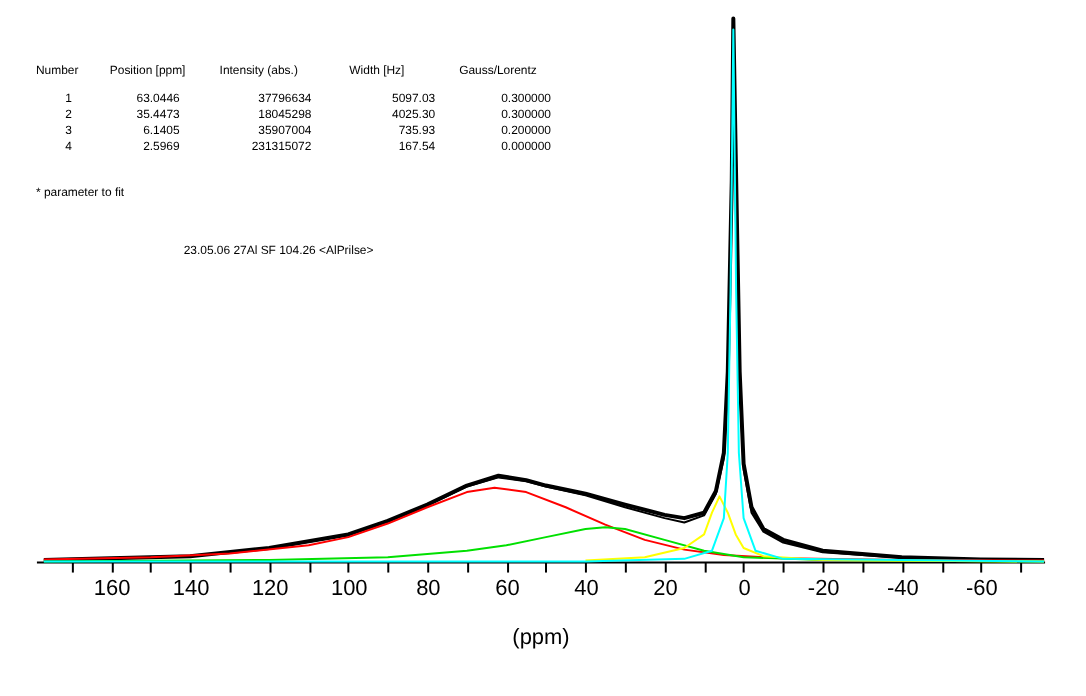 The image size is (1086, 696). Describe the element at coordinates (665, 588) in the screenshot. I see `x-tick-label: 20` at that location.